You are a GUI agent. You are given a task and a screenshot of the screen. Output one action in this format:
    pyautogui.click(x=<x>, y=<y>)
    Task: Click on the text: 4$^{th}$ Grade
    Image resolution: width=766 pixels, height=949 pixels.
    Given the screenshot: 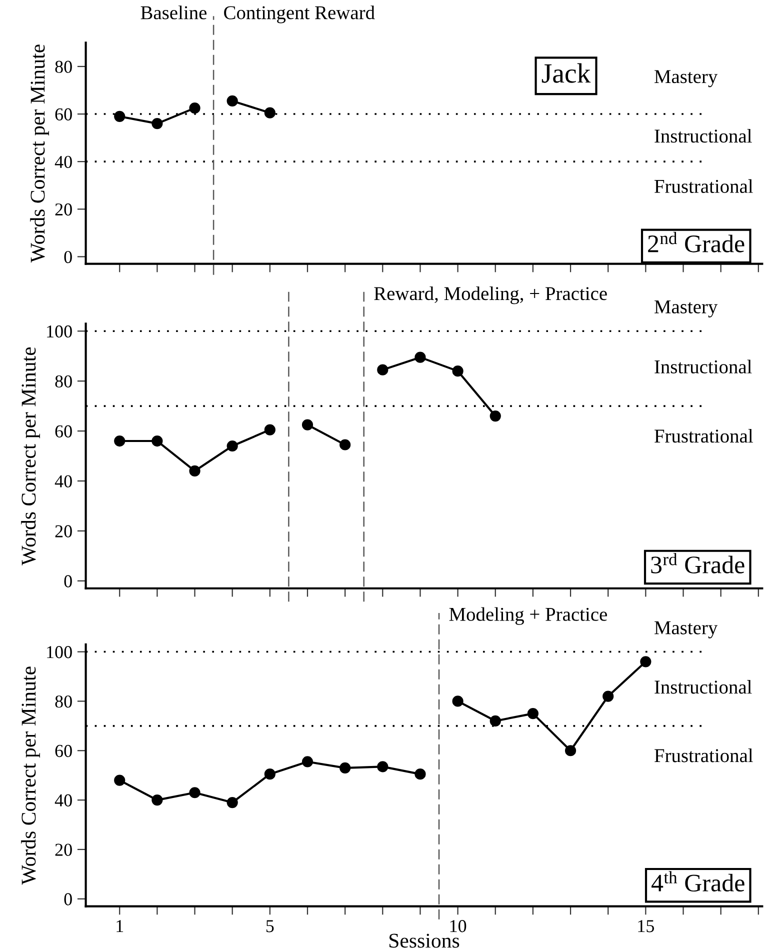 What is the action you would take?
    pyautogui.click(x=698, y=881)
    